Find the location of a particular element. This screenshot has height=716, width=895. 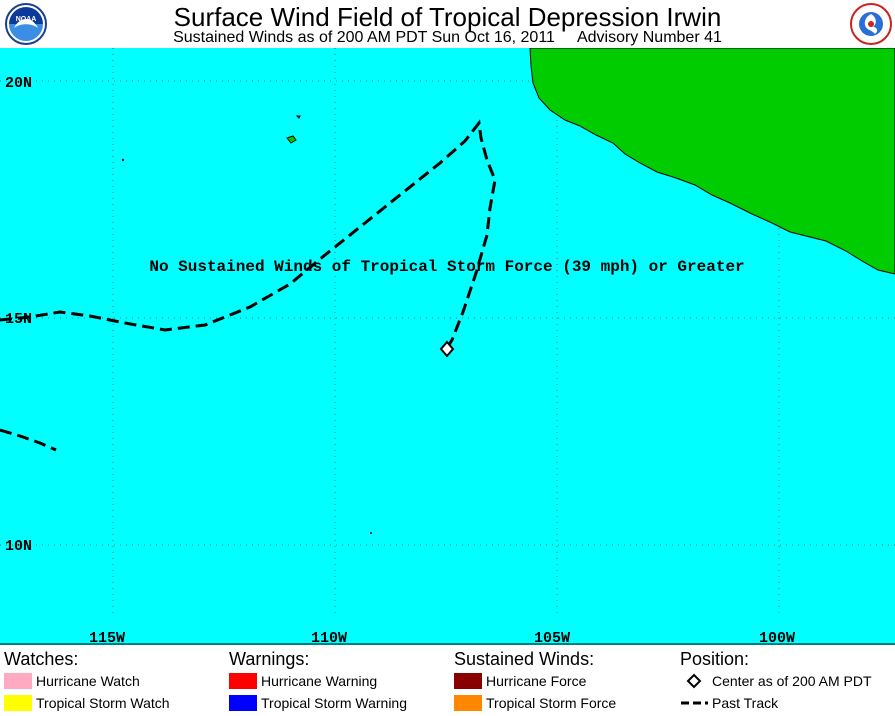

lon-label-110w: 110W is located at coordinates (329, 637).